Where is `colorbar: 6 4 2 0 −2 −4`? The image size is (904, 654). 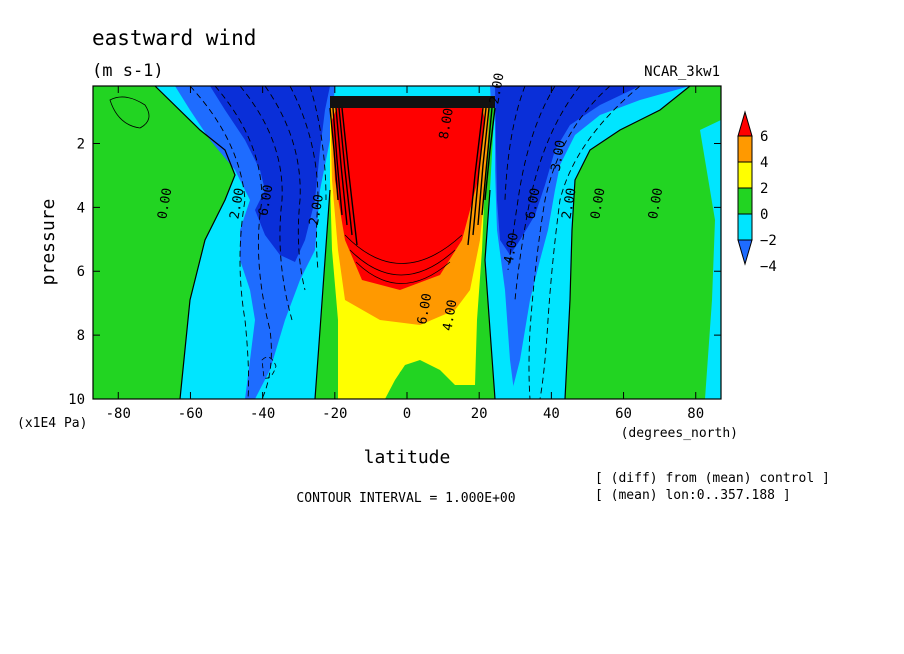
colorbar: 6 4 2 0 −2 −4 is located at coordinates (757, 192).